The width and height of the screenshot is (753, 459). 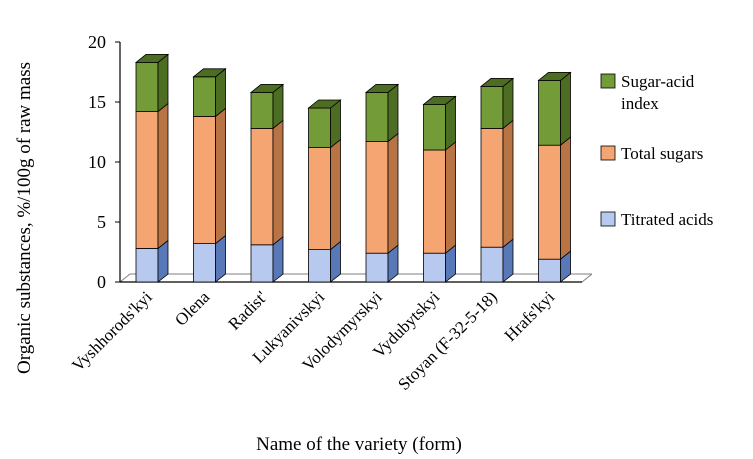 What do you see at coordinates (204, 180) in the screenshot?
I see `bar-total-sugars-olena` at bounding box center [204, 180].